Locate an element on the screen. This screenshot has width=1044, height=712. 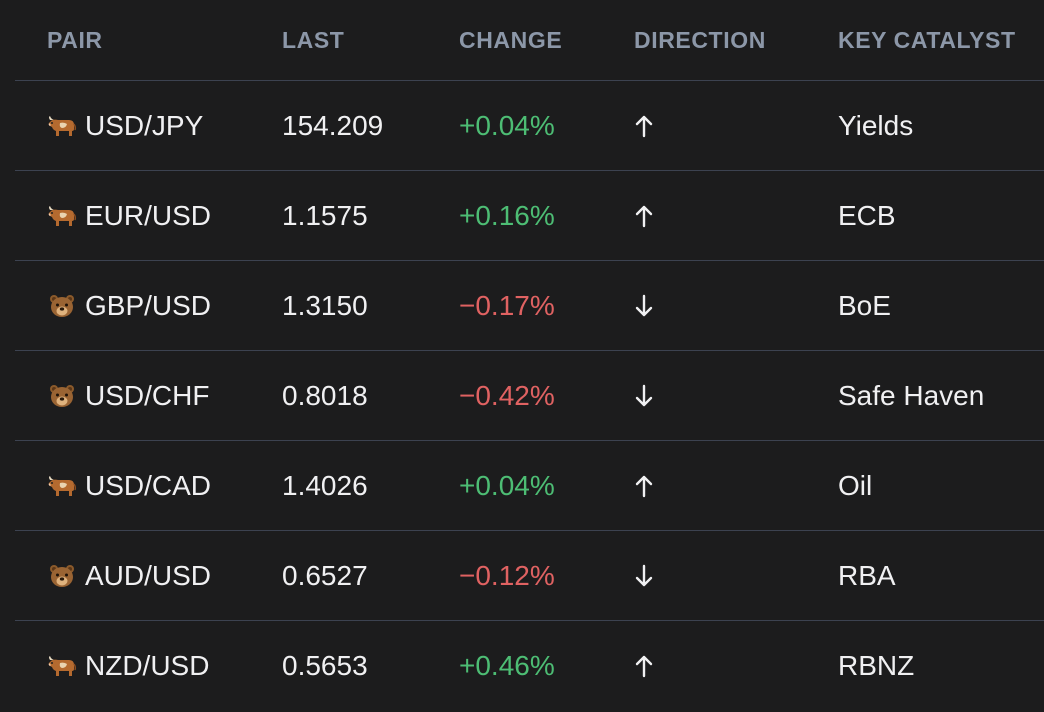
table-header: PAIR LAST CHANGE DIRECTION KEY CATALYST is located at coordinates (529, 40).